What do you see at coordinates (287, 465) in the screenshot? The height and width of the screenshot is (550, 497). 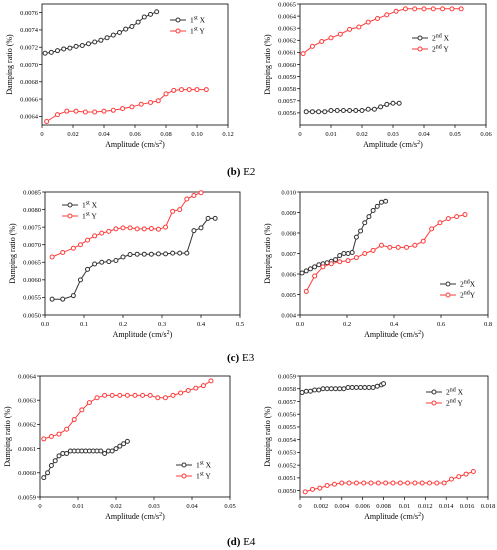 I see `y-tick-label: 0.0052` at bounding box center [287, 465].